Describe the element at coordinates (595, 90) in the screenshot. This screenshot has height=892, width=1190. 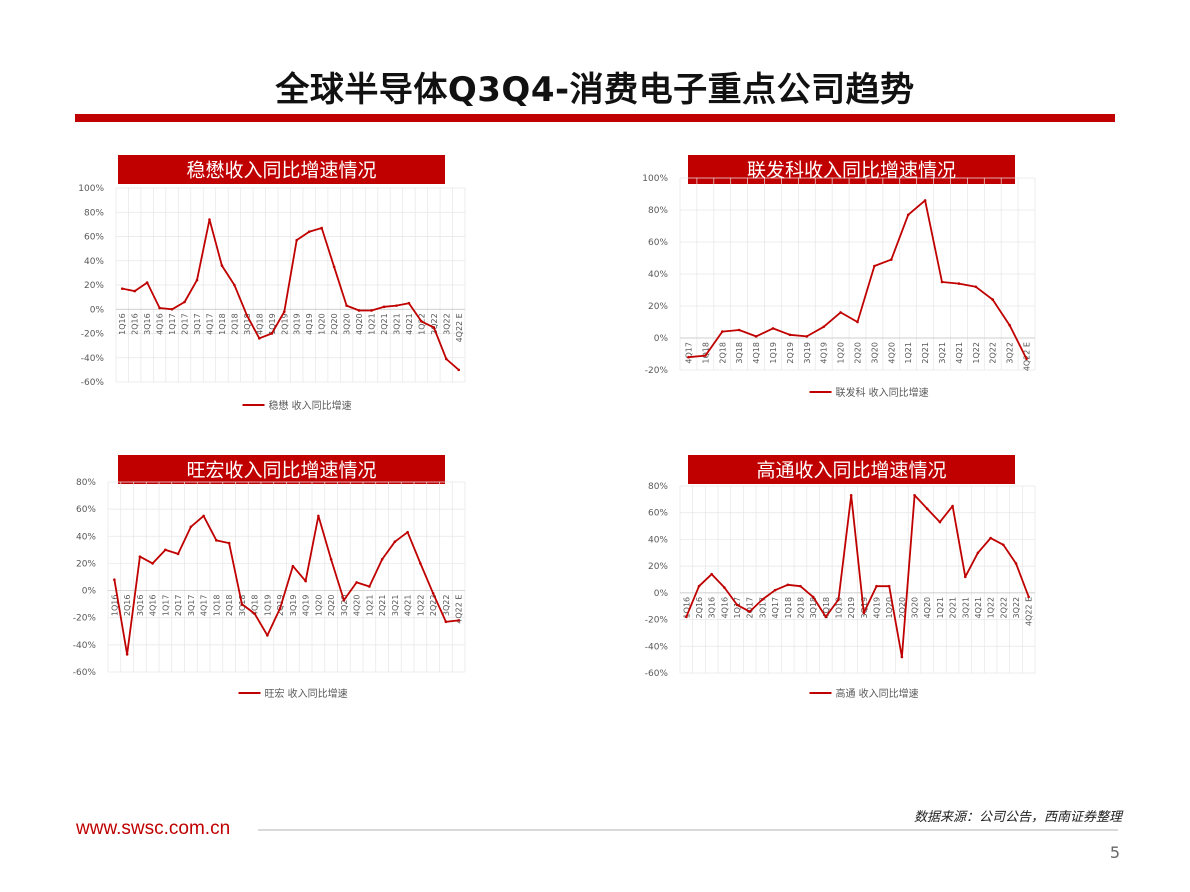
I see `page-title: 全球半导体Q3Q4-消费电子重点公司趋势` at that location.